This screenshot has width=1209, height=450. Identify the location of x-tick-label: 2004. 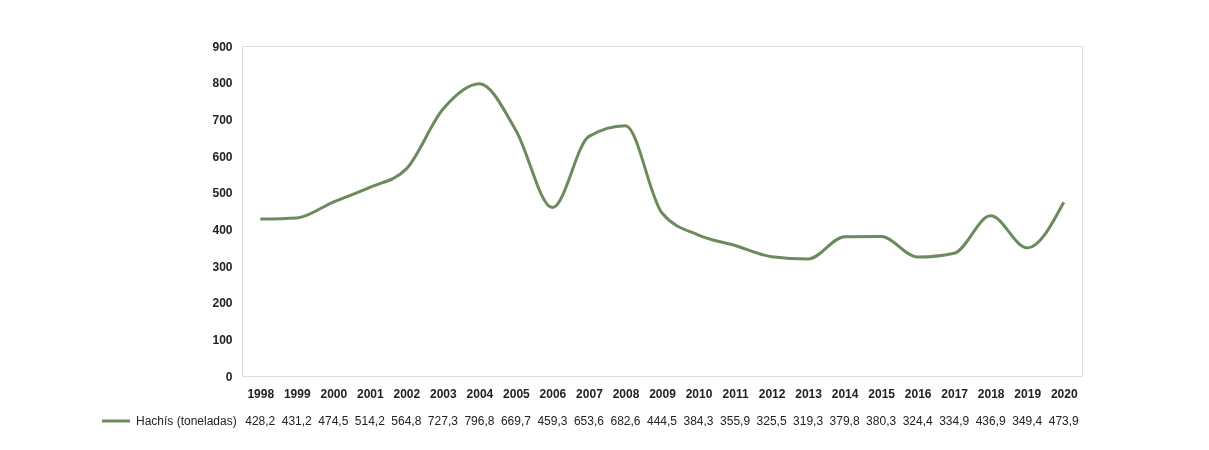
(480, 393).